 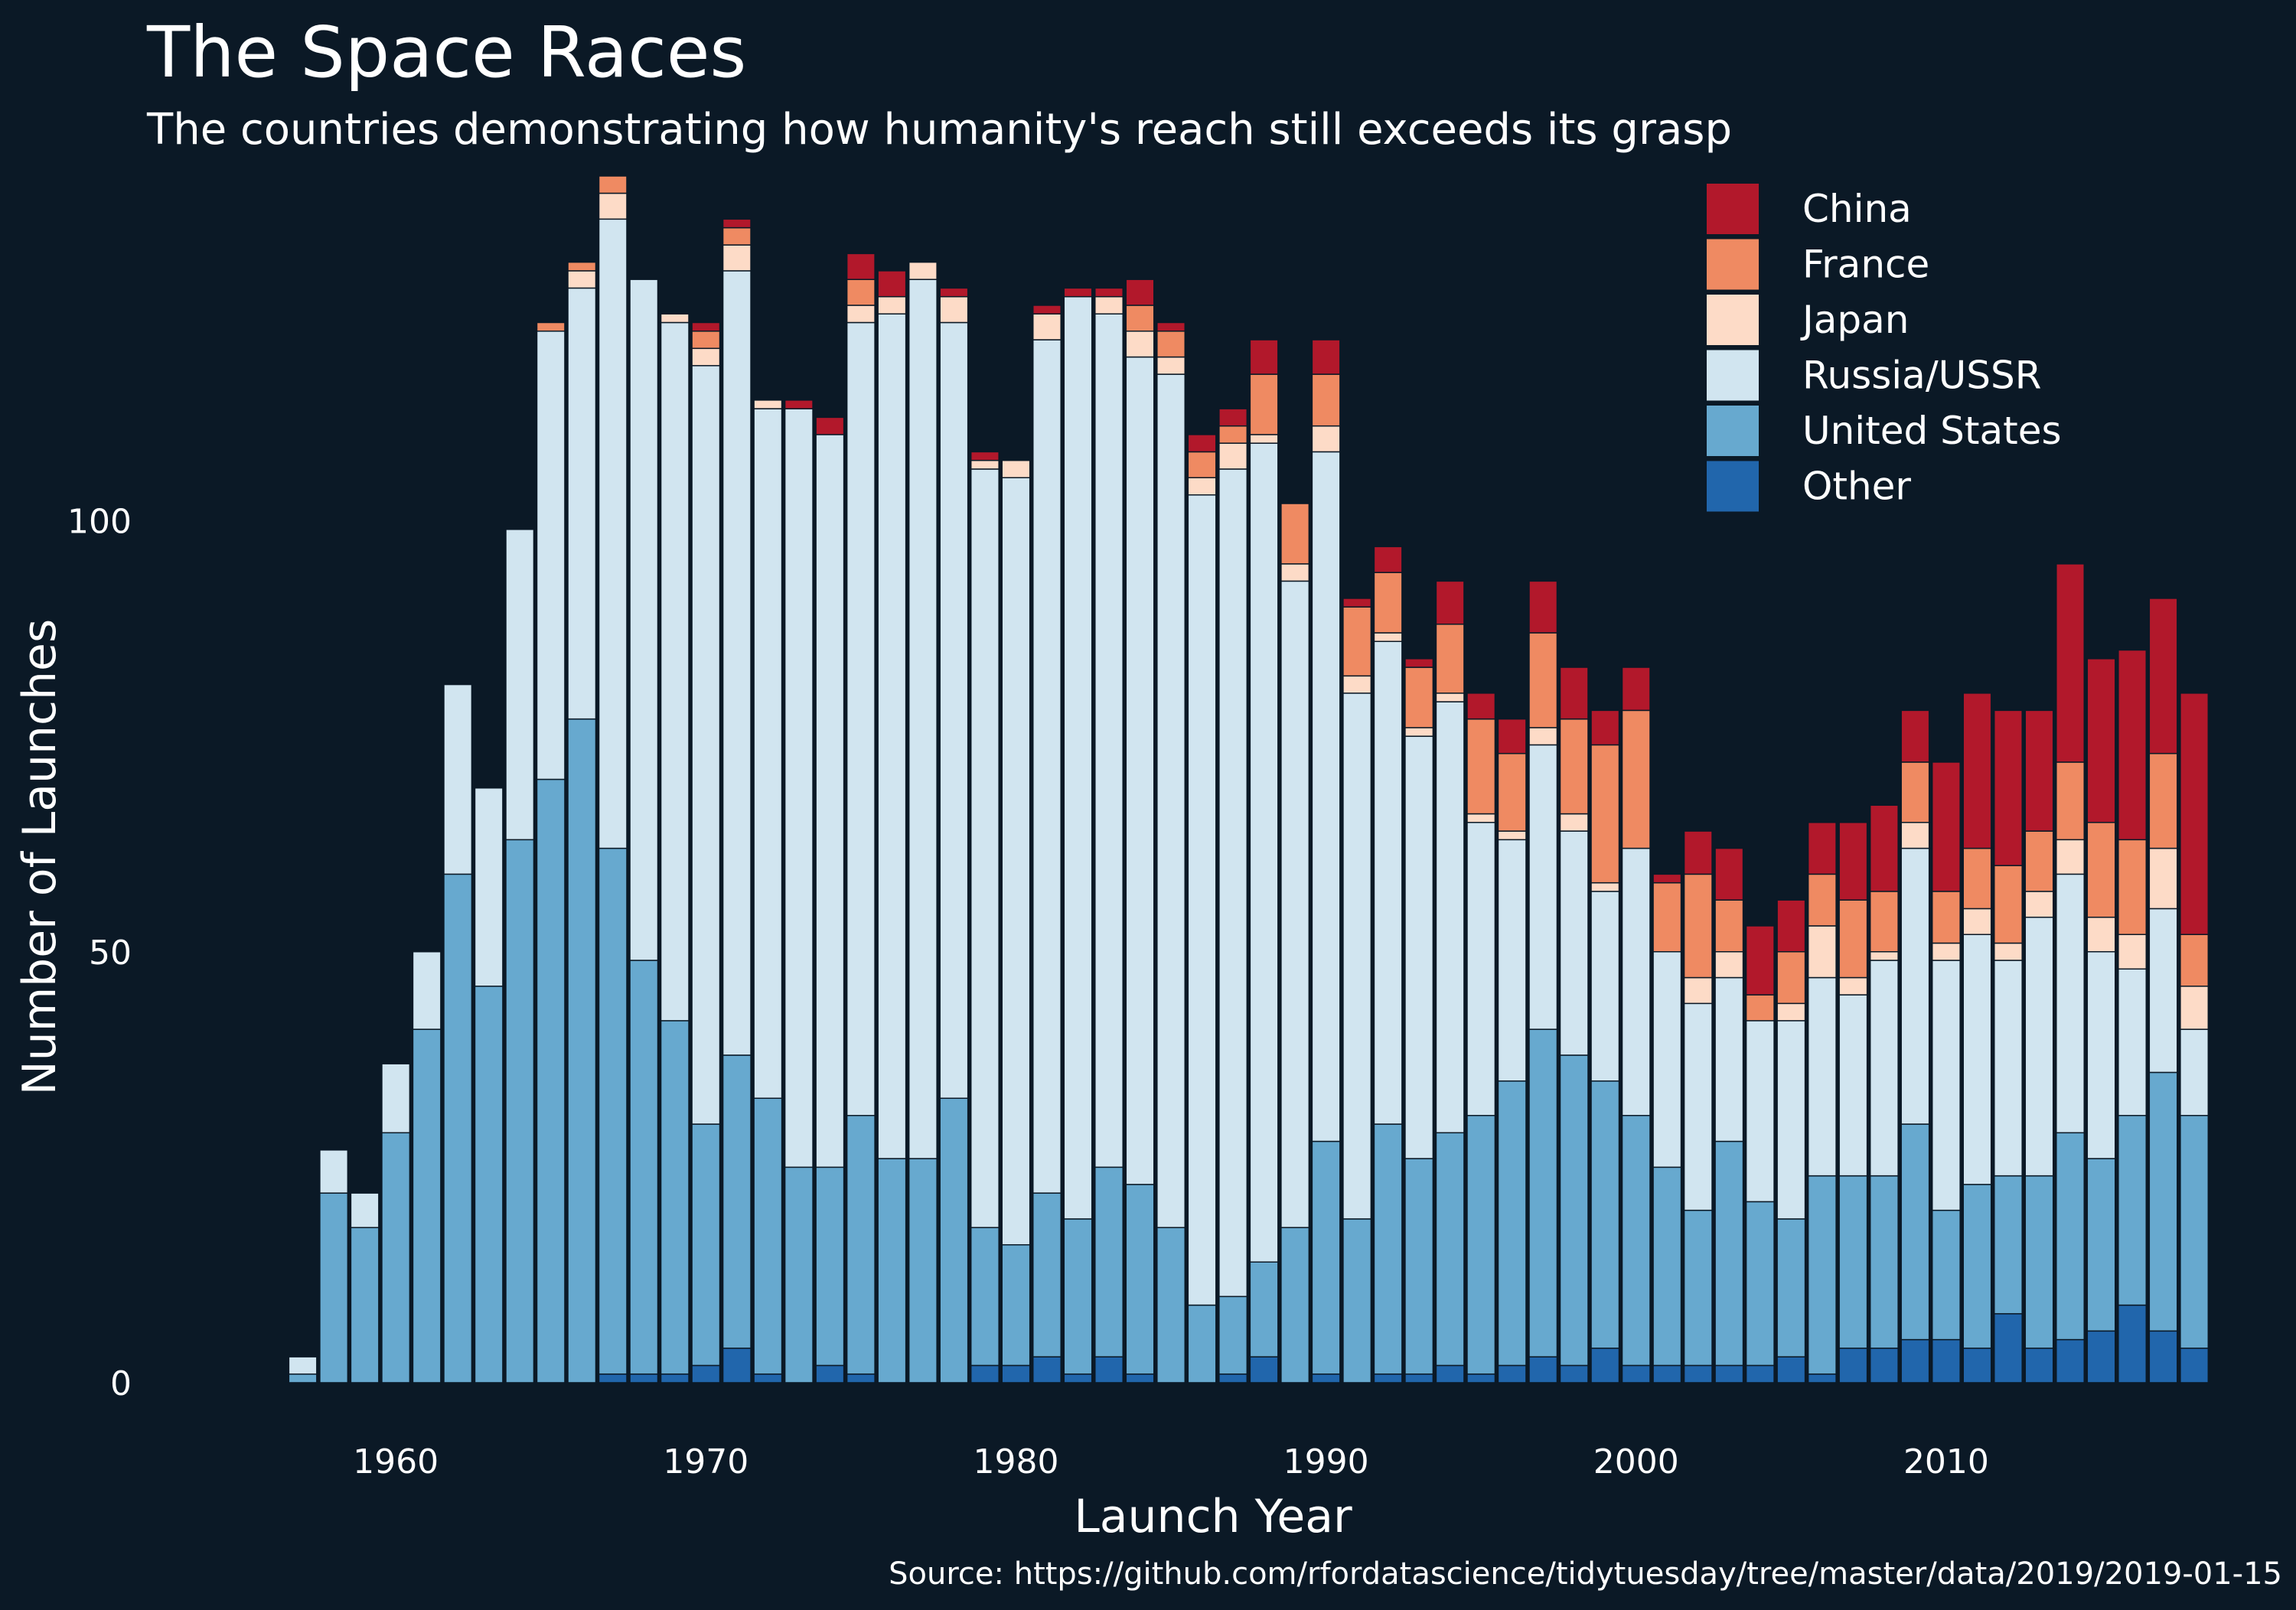 I want to click on bar-2009-russia-ussr, so click(x=1915, y=986).